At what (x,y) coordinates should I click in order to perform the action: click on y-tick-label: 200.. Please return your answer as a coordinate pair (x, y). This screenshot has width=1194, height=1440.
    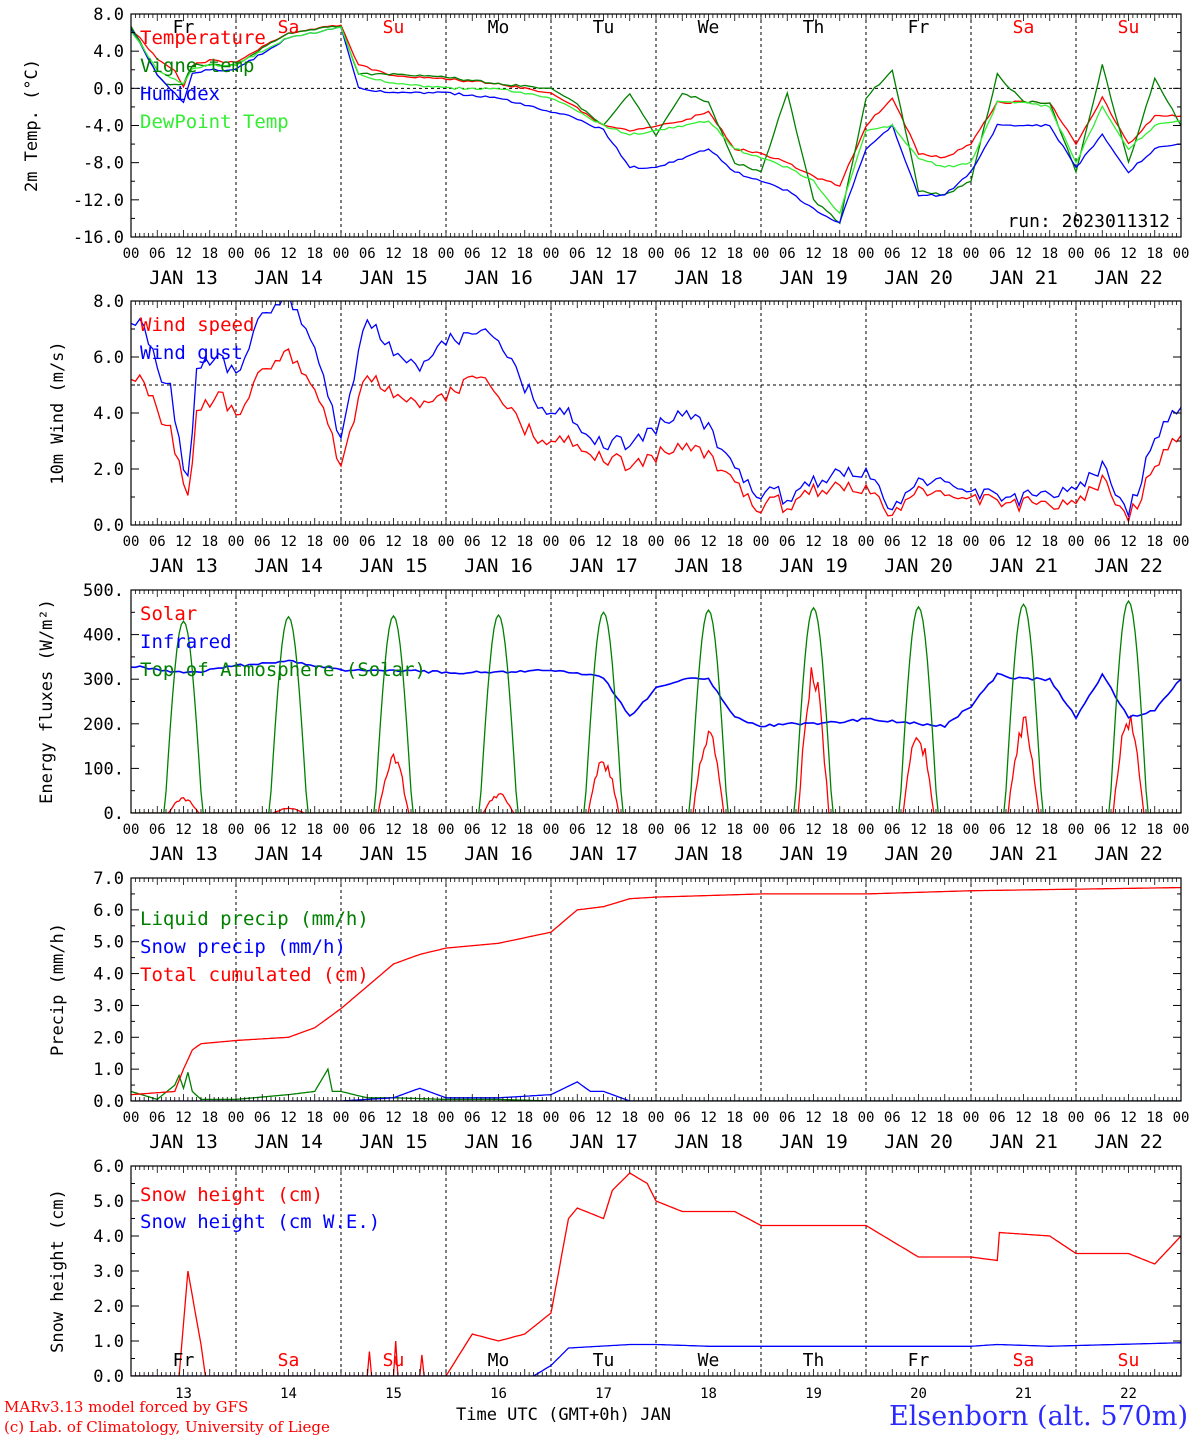
    Looking at the image, I should click on (103, 725).